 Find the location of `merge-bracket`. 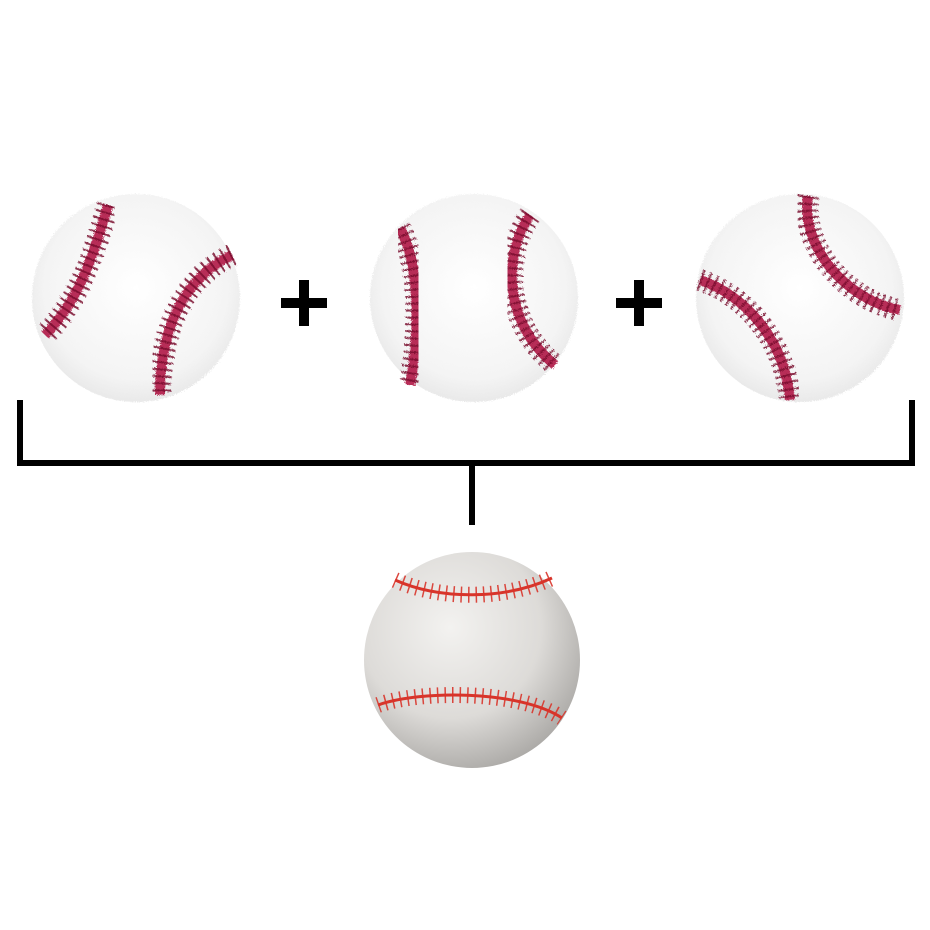

merge-bracket is located at coordinates (466, 462).